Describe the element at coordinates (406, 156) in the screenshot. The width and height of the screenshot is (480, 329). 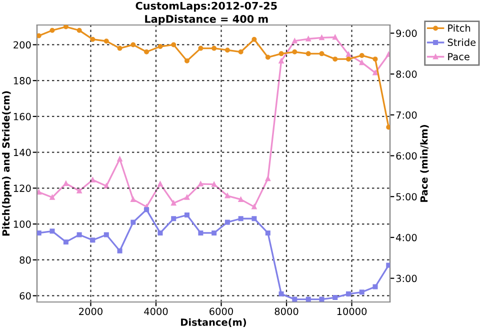
I see `y2-tick-label: 6:00` at that location.